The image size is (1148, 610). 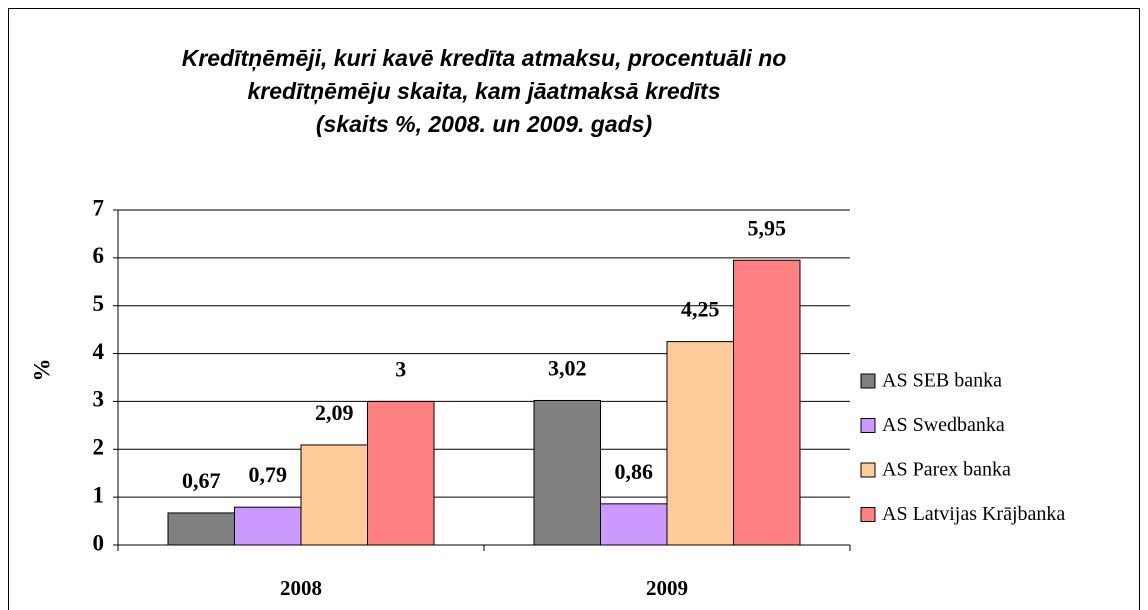 What do you see at coordinates (99, 207) in the screenshot?
I see `y-tick-label: 7` at bounding box center [99, 207].